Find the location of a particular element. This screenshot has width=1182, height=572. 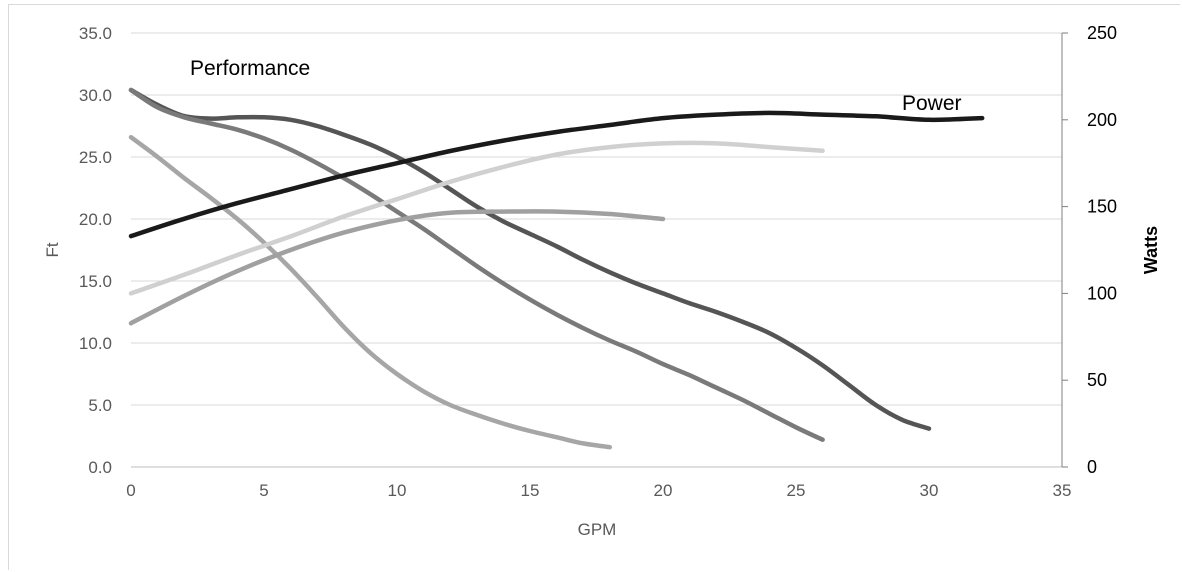

y-tick-label: 0.0 is located at coordinates (100, 467).